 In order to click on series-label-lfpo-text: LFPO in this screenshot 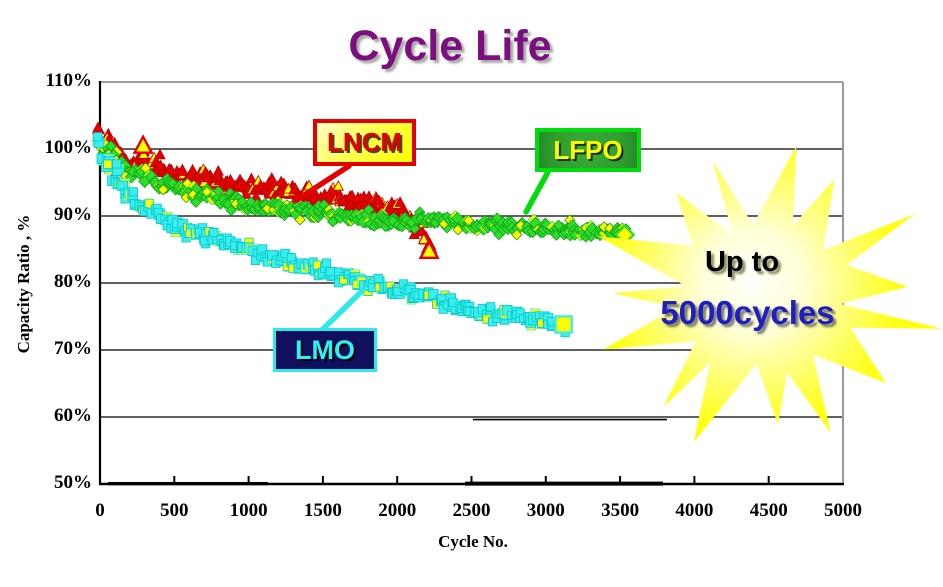, I will do `click(588, 149)`.